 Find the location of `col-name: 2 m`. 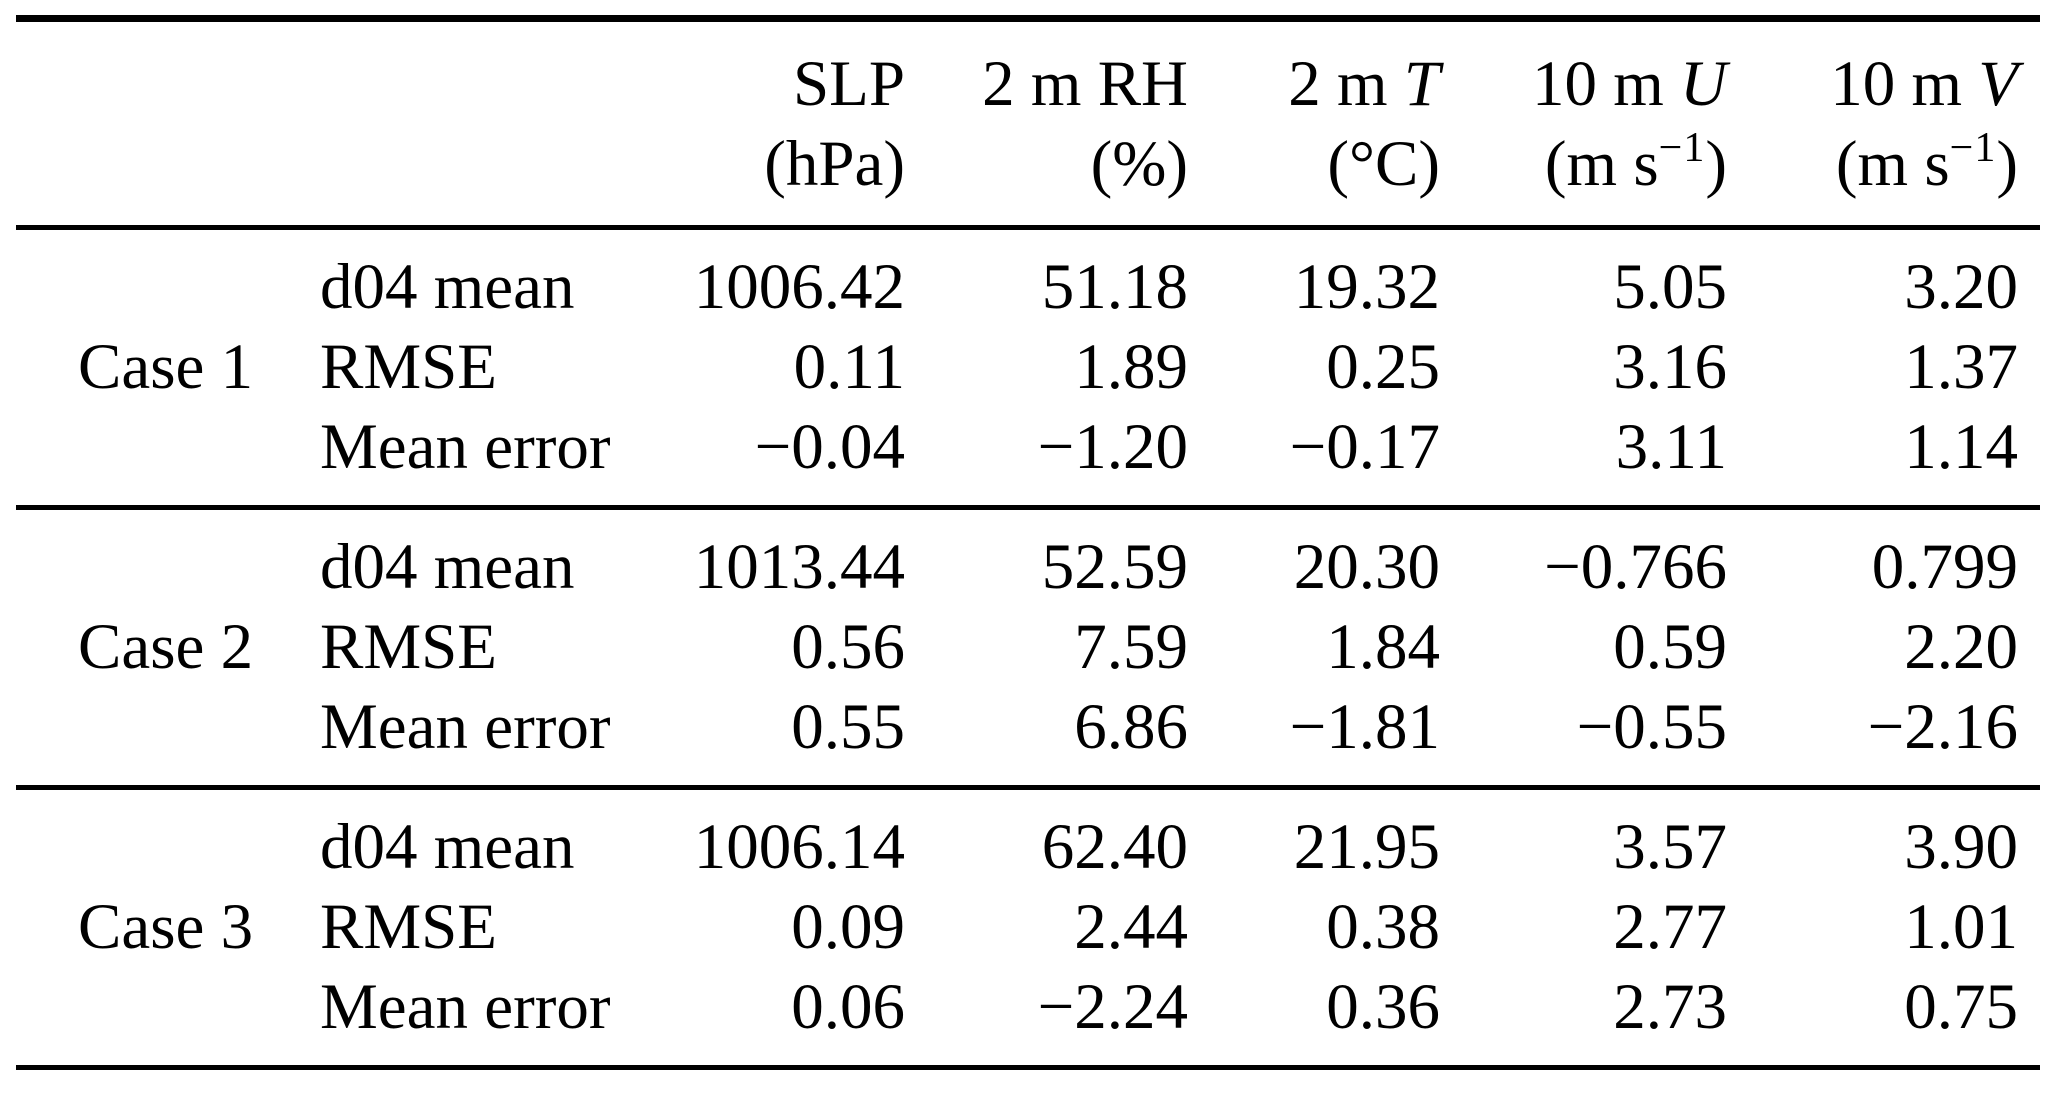

col-name: 2 m is located at coordinates (1346, 84).